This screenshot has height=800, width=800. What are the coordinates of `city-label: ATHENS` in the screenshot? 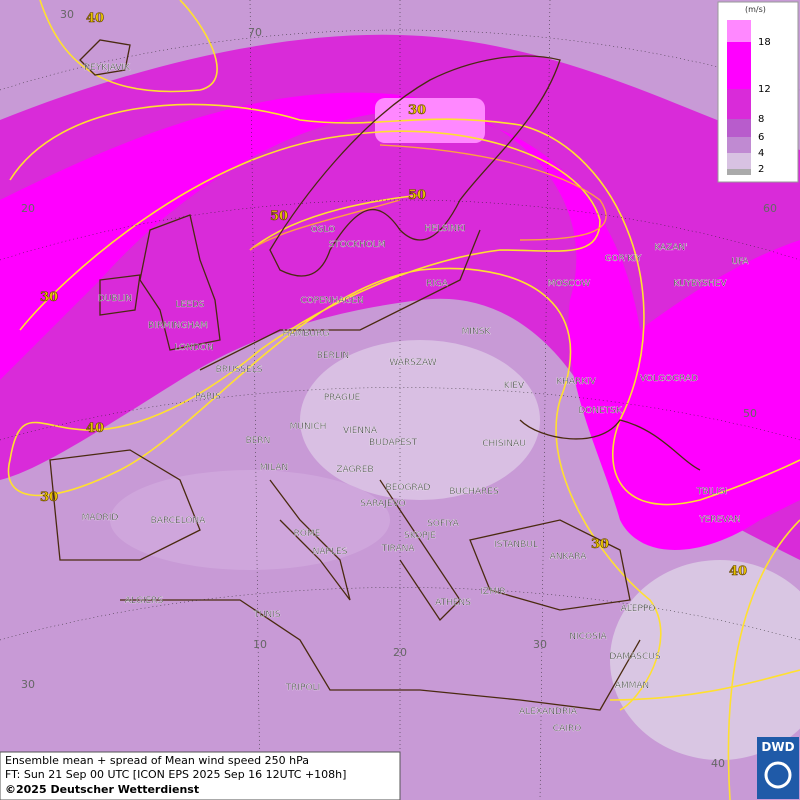 It's located at (453, 603).